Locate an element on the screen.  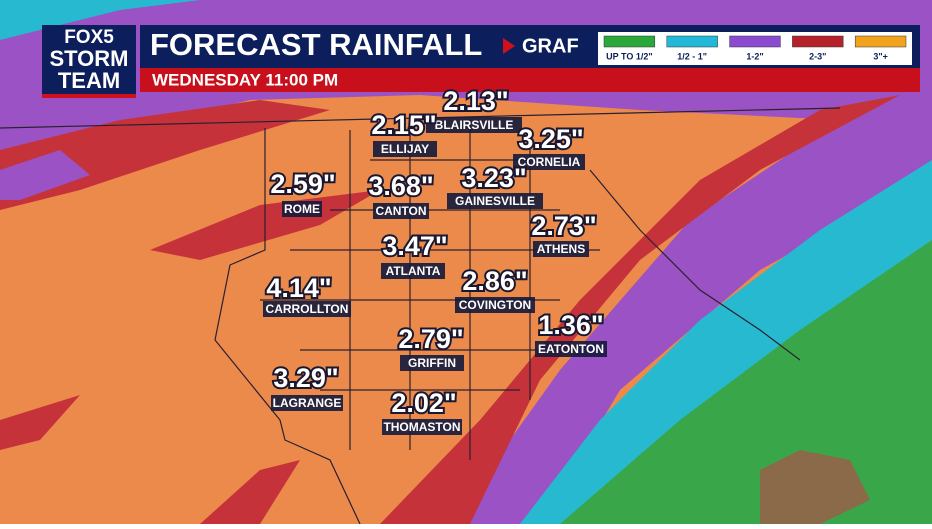
rain-amount: 2.73" is located at coordinates (563, 226).